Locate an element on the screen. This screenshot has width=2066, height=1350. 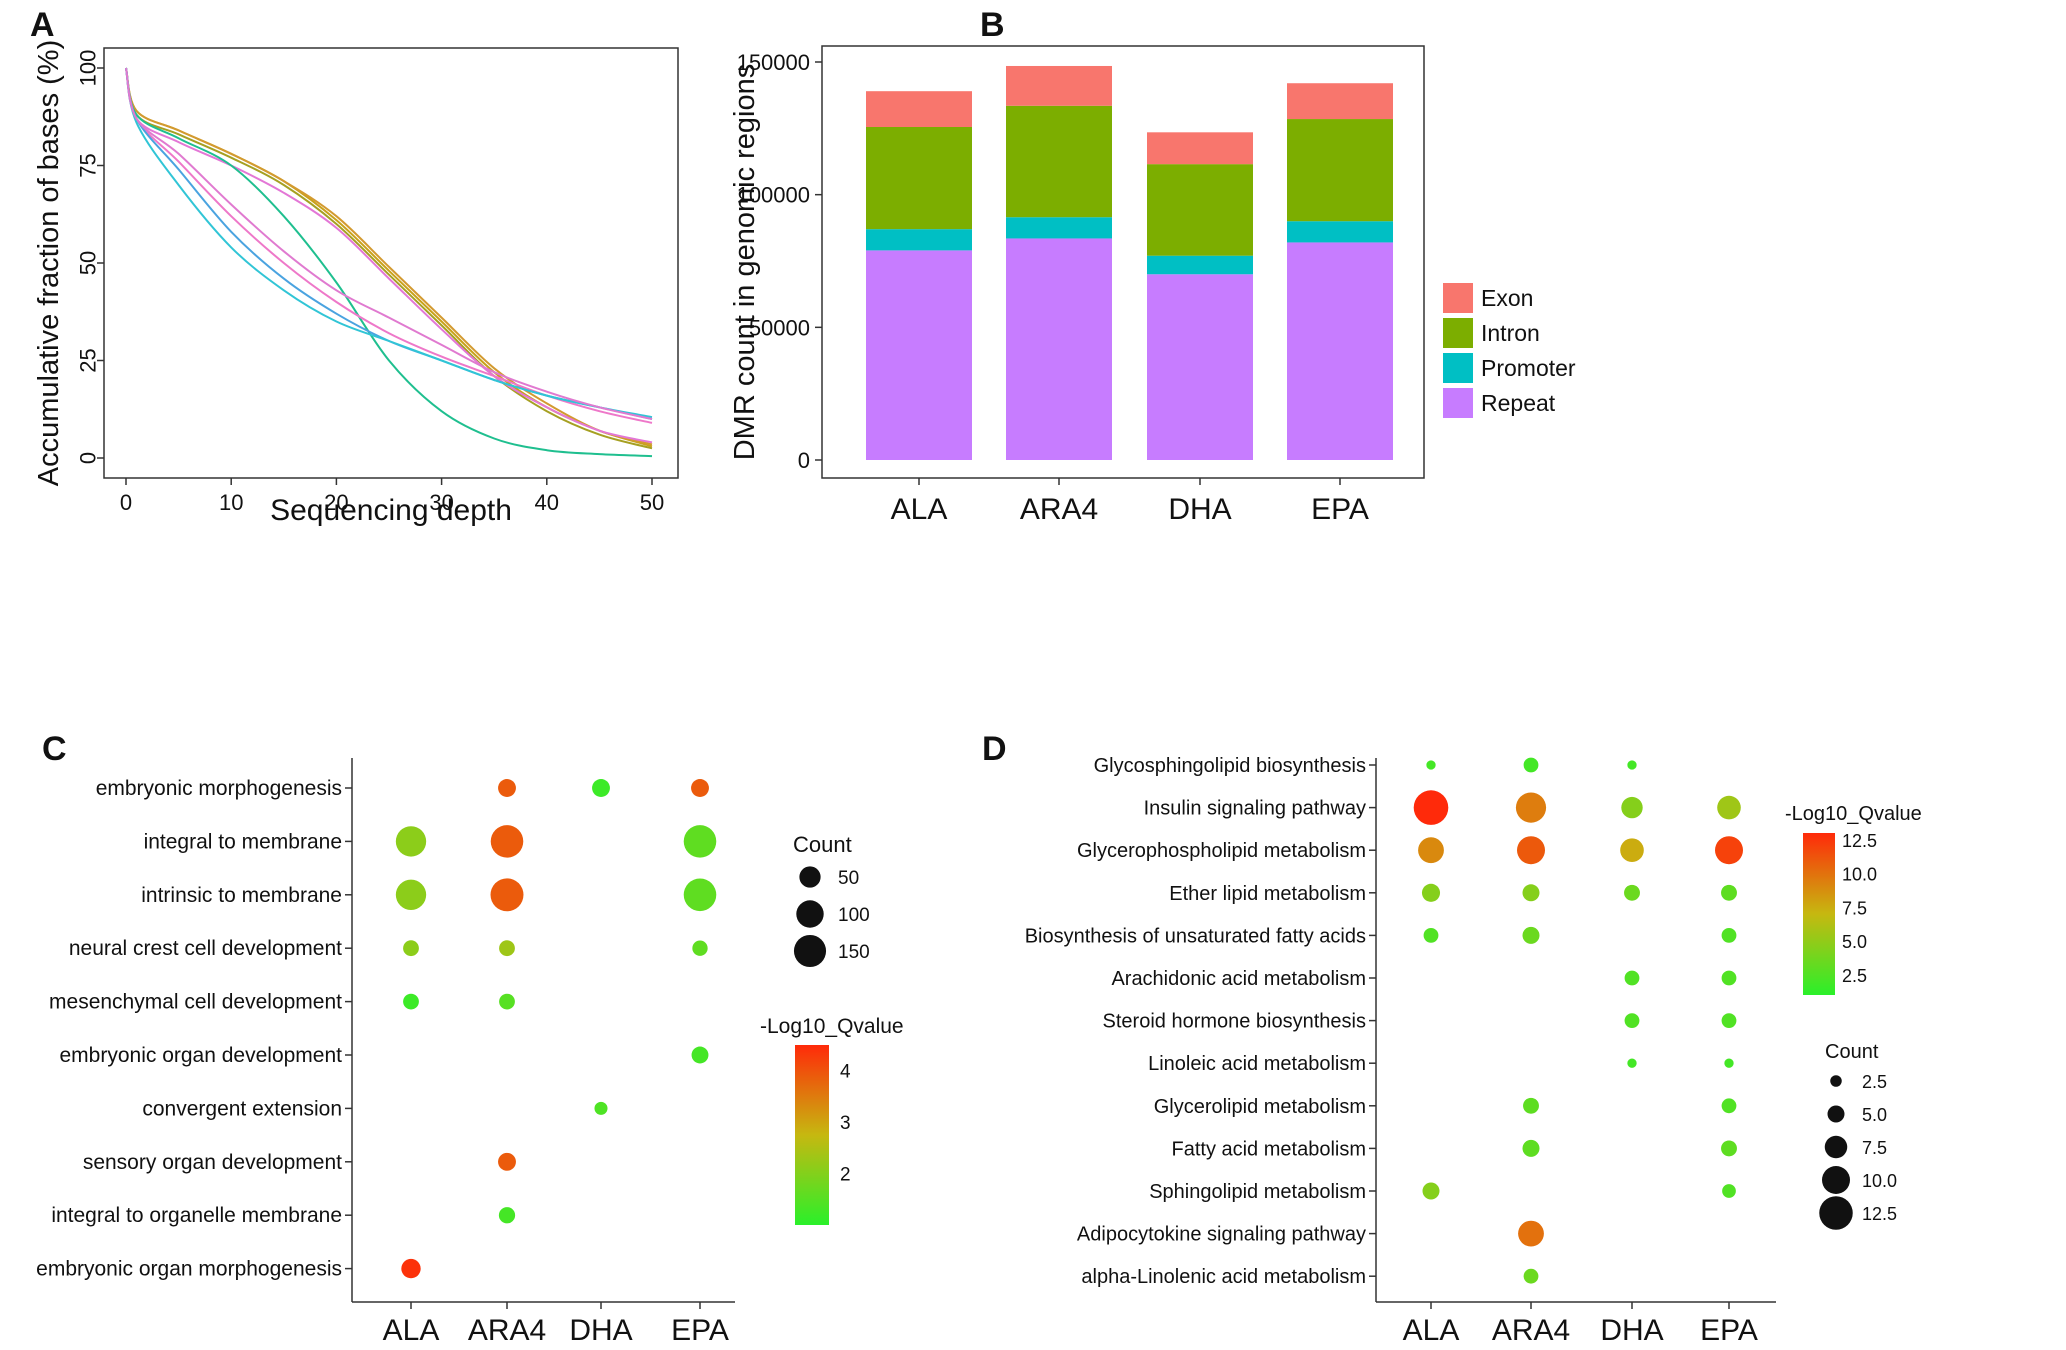
color-legend-label: 10.0 is located at coordinates (1859, 875).